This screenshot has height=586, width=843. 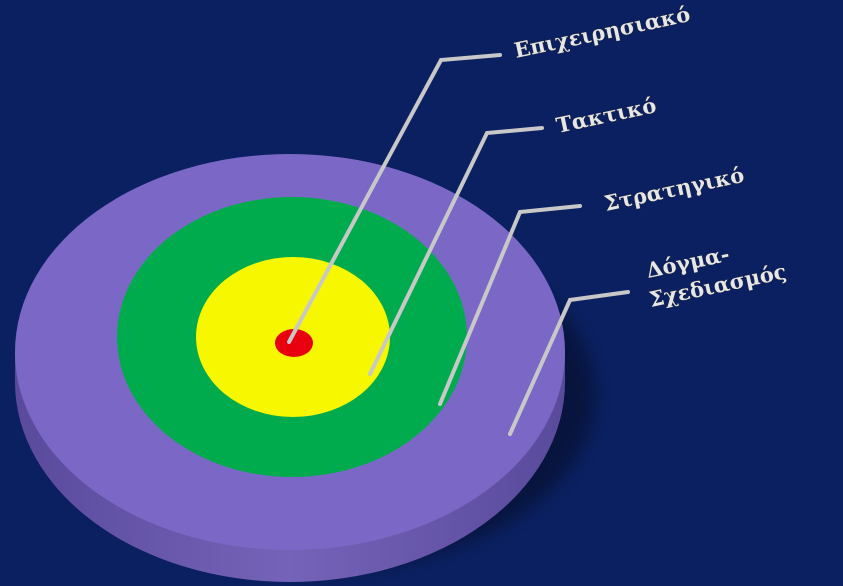 I want to click on label-strategic: Στρατηγικό, so click(x=674, y=189).